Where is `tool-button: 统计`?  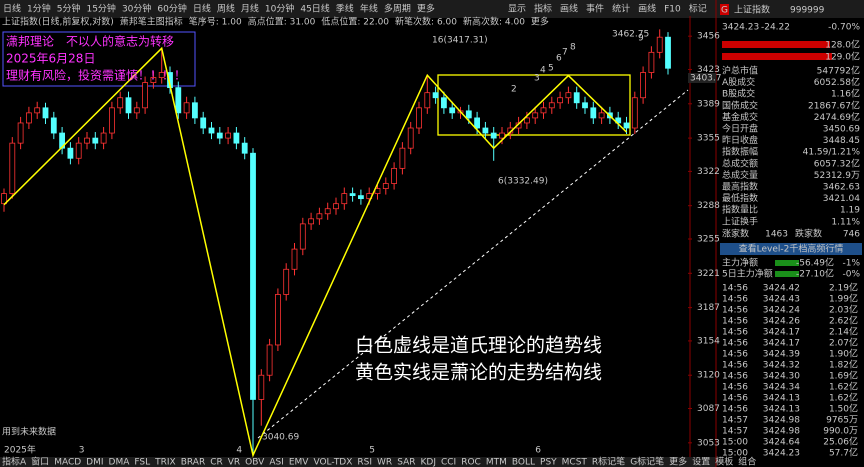 tool-button: 统计 is located at coordinates (621, 9).